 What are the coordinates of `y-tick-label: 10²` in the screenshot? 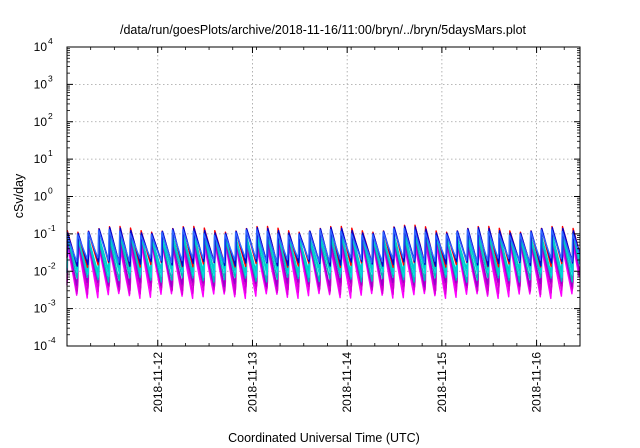 It's located at (43, 120).